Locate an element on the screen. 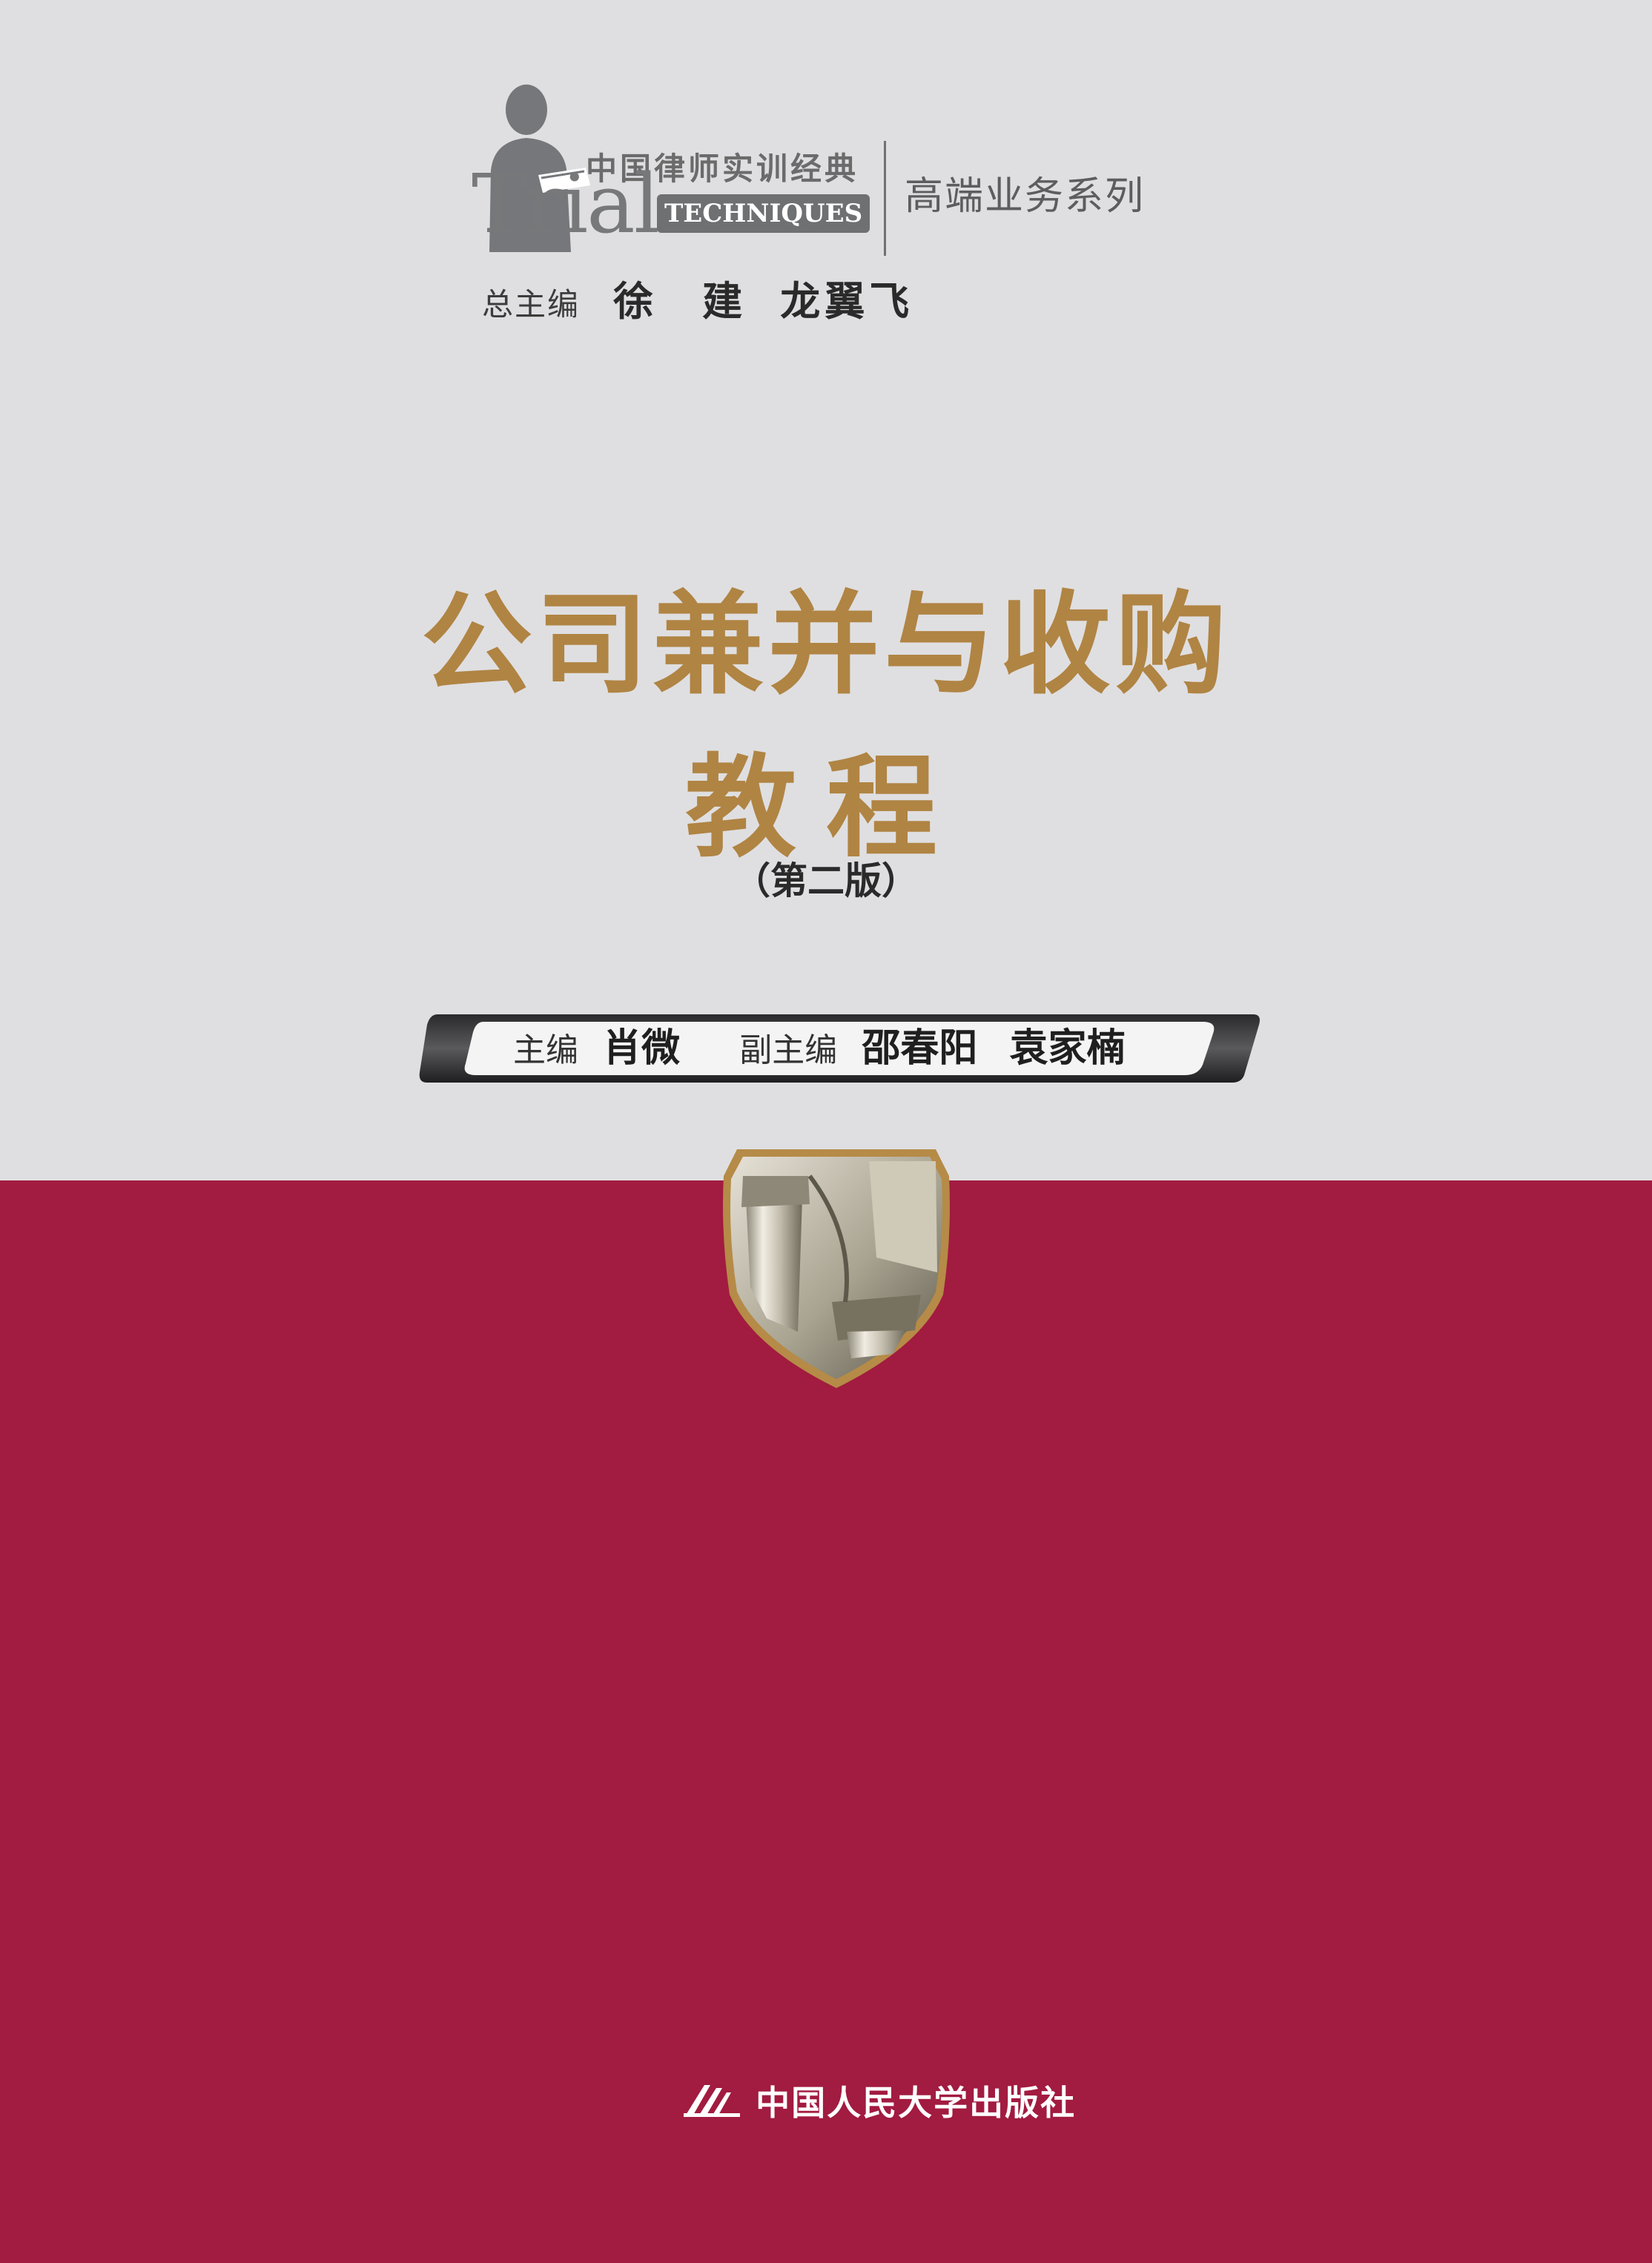 This screenshot has width=1652, height=2263. edition-label: （第二版） is located at coordinates (826, 881).